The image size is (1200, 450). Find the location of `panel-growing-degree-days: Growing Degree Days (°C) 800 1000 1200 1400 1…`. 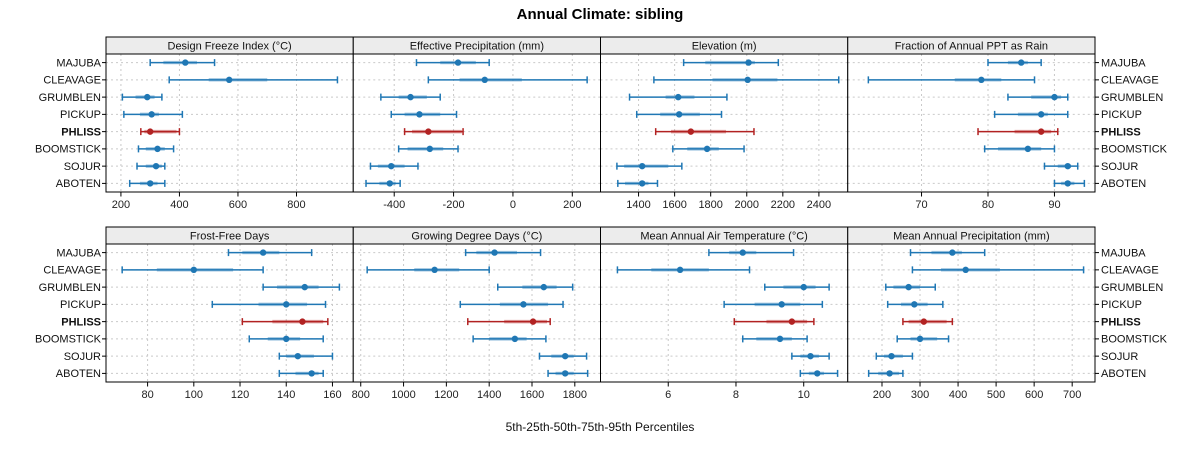

panel-growing-degree-days: Growing Degree Days (°C) 800 1000 1200 1400 1… is located at coordinates (476, 313).